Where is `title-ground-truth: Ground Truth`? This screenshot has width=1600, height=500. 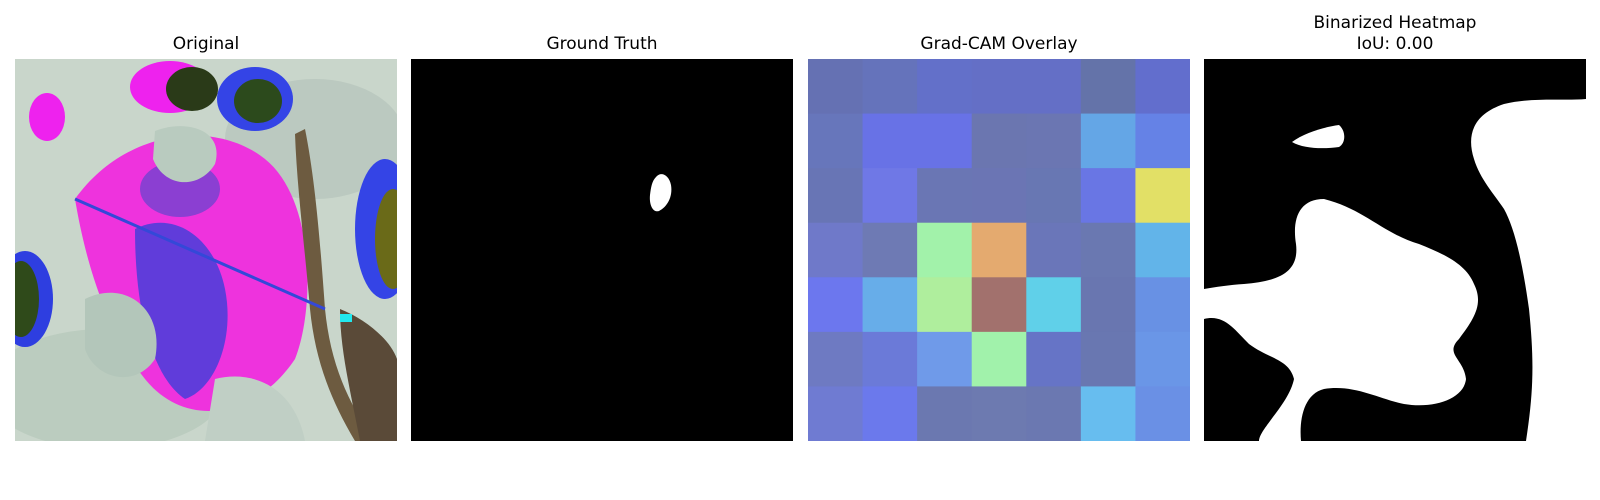
title-ground-truth: Ground Truth is located at coordinates (602, 44).